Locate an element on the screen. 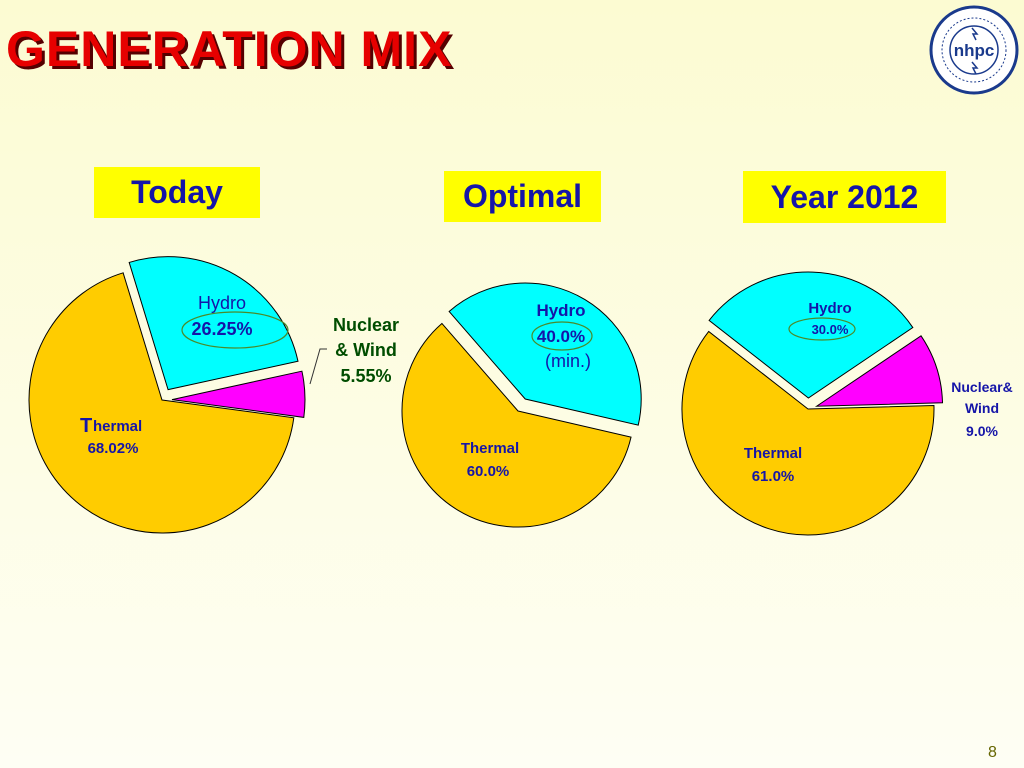 This screenshot has width=1024, height=768. y2012-thermal-value: 61.0% is located at coordinates (773, 476).